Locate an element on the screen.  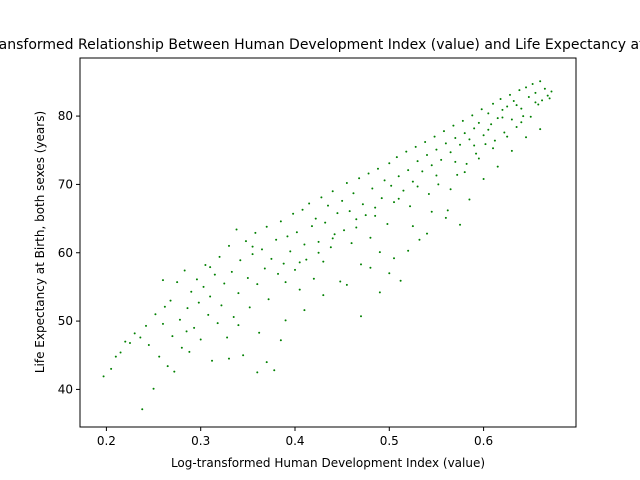
y-axis-ticks: 40 50 60 70 80 is located at coordinates (69, 252).